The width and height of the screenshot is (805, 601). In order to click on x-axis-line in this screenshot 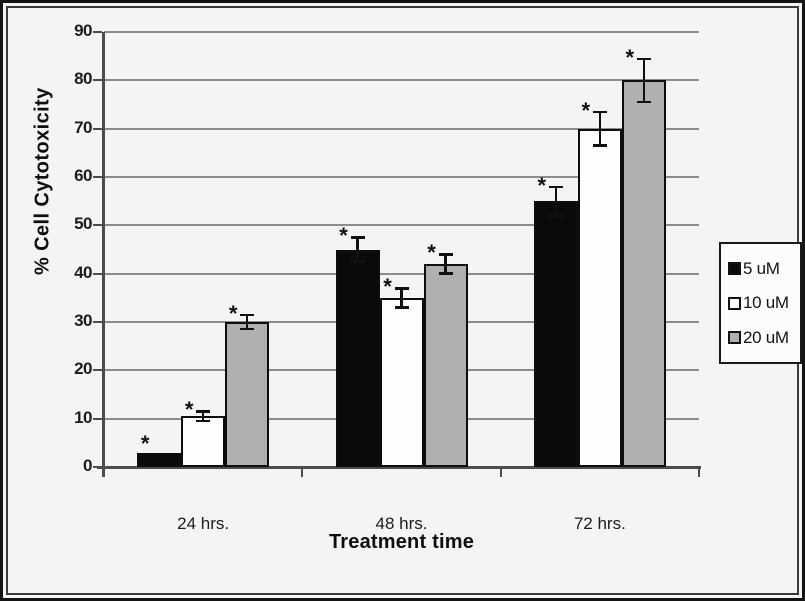, I will do `click(399, 467)`.